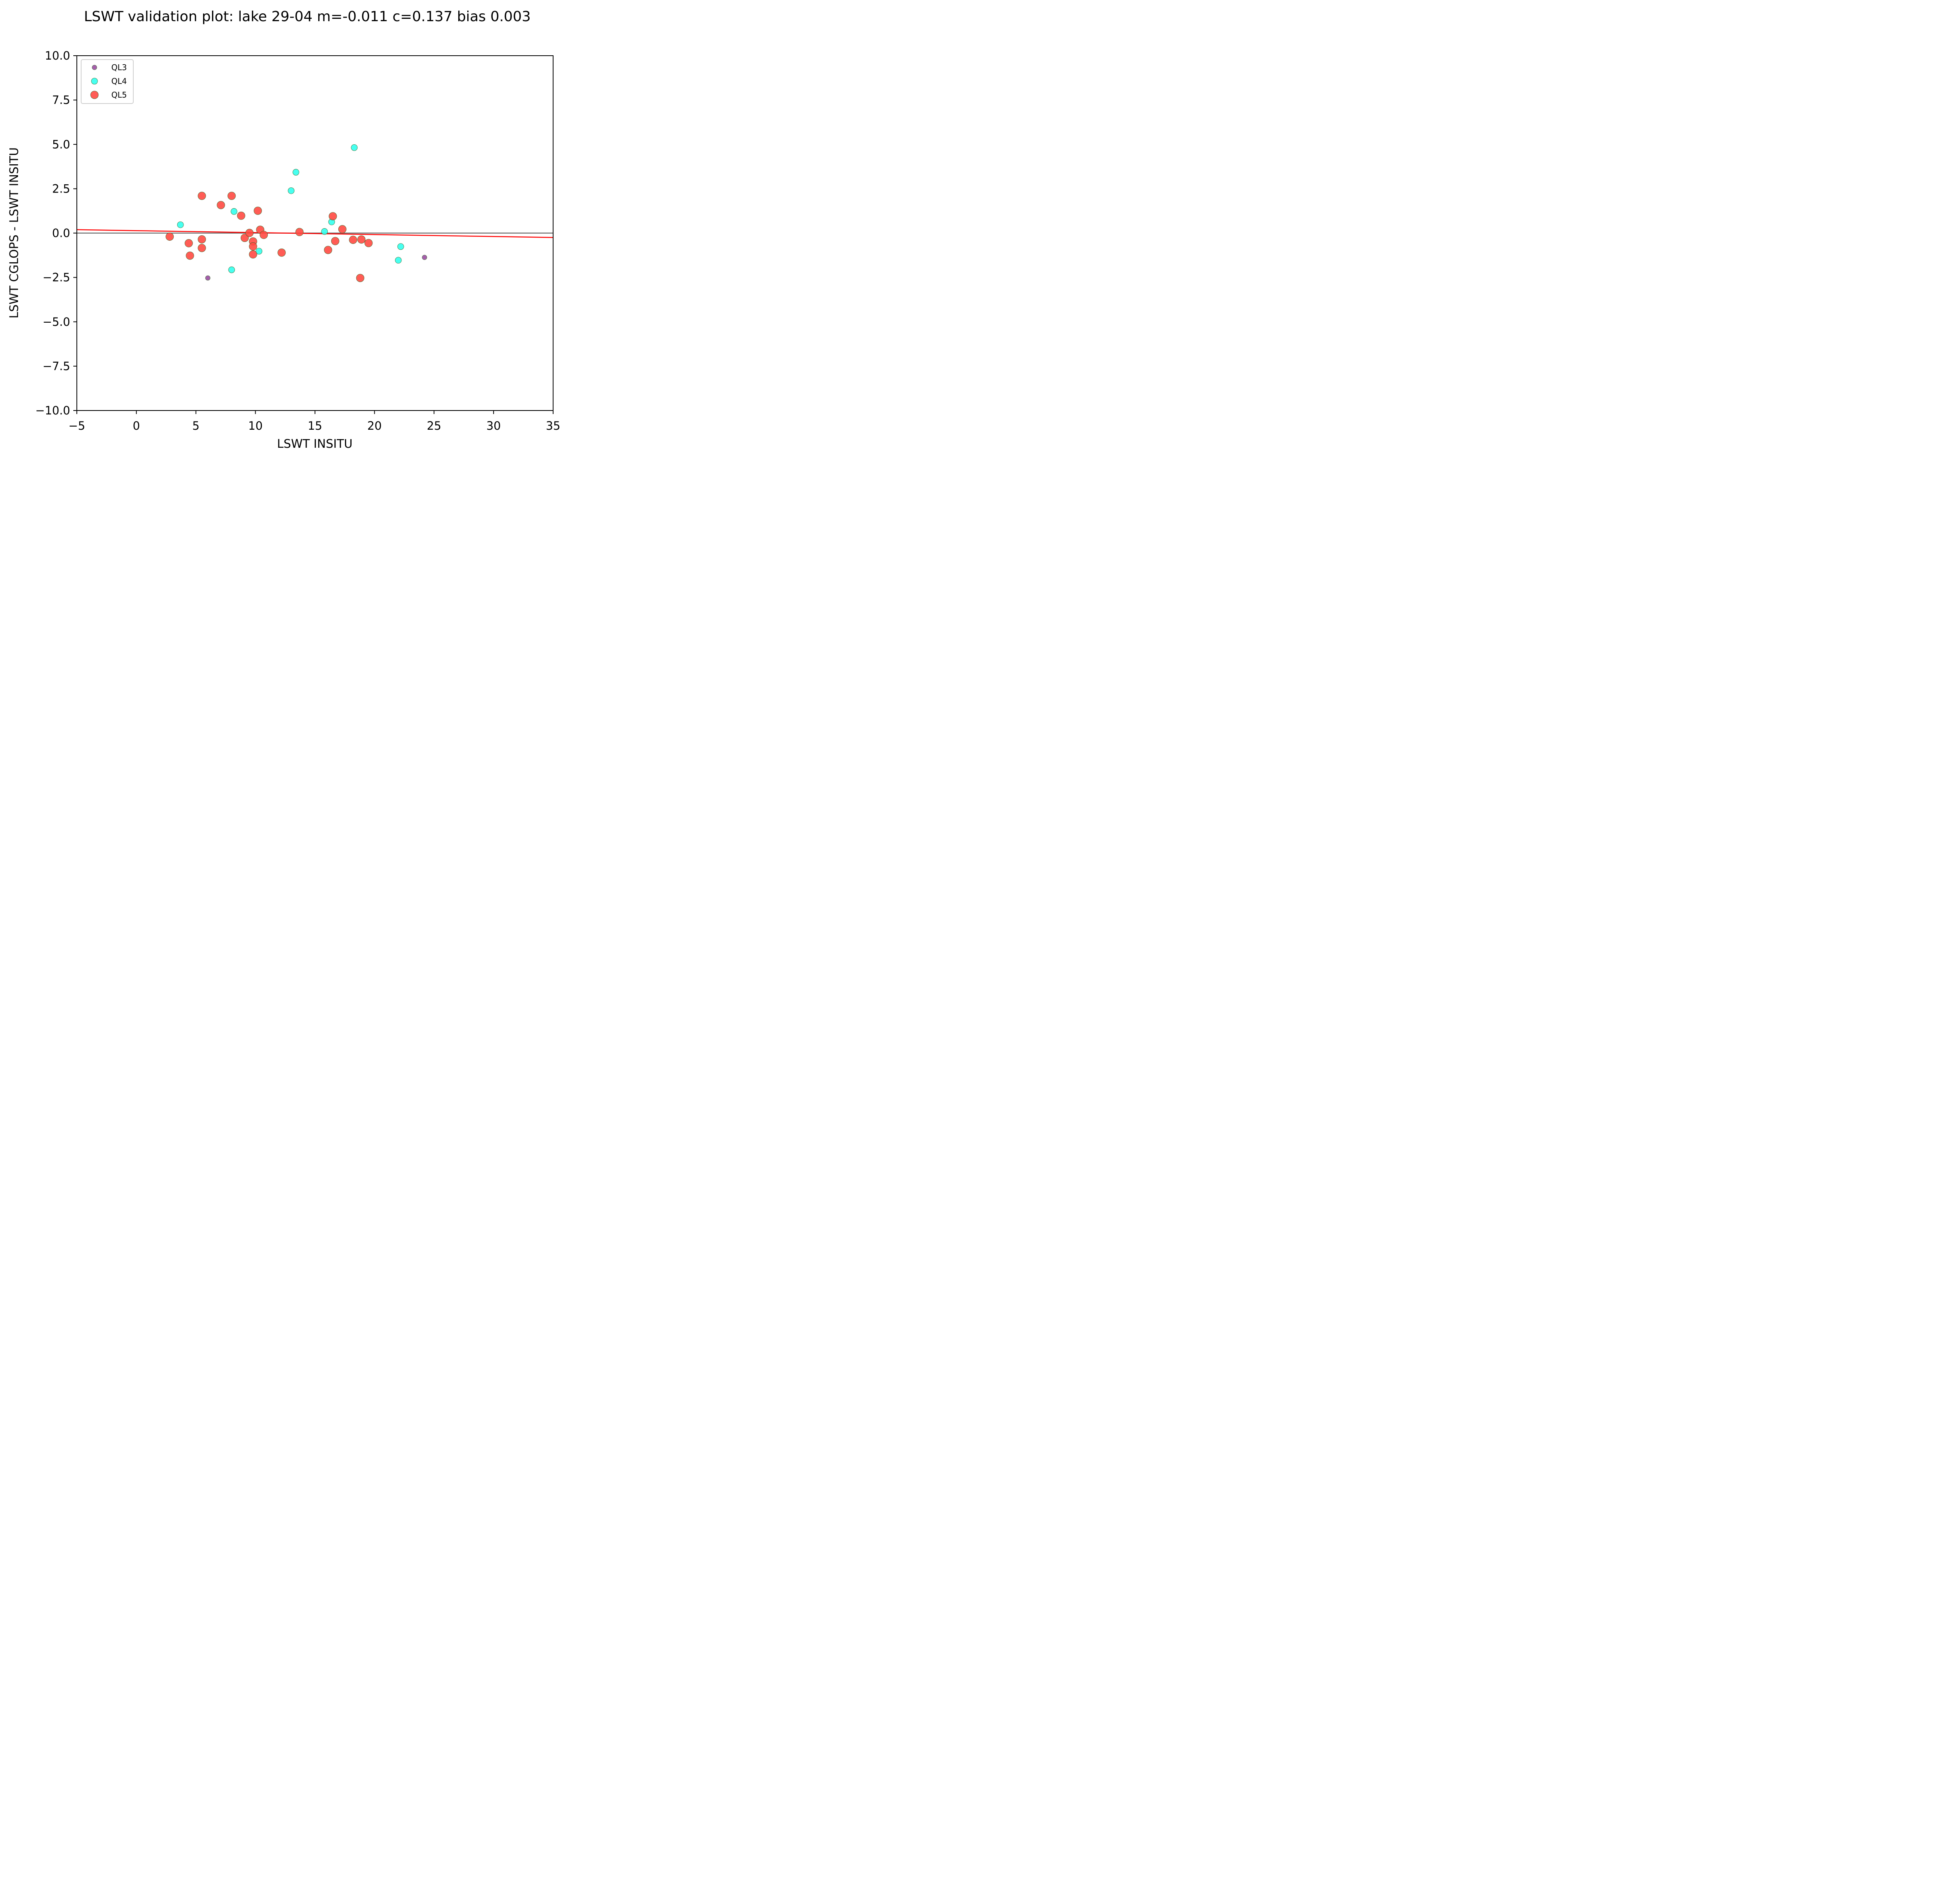 The width and height of the screenshot is (1960, 1882). Describe the element at coordinates (52, 410) in the screenshot. I see `y-tick-label: −10.0` at that location.